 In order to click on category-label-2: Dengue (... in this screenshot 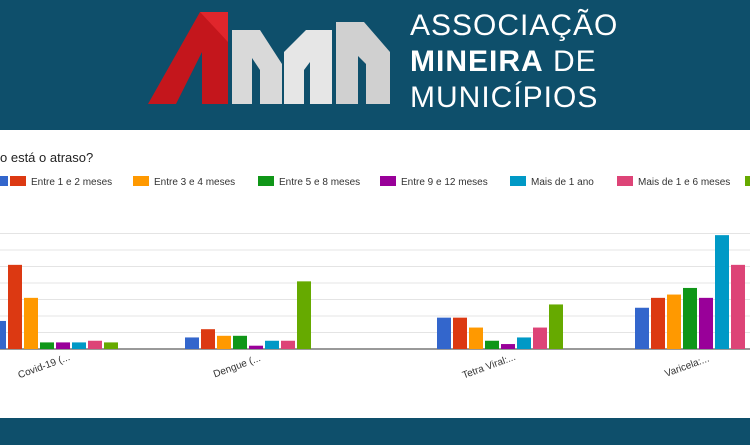, I will do `click(237, 366)`.